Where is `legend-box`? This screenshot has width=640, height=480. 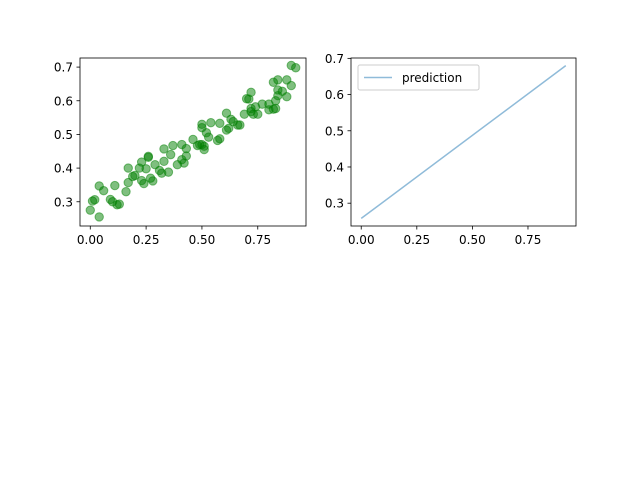
legend-box is located at coordinates (418, 77).